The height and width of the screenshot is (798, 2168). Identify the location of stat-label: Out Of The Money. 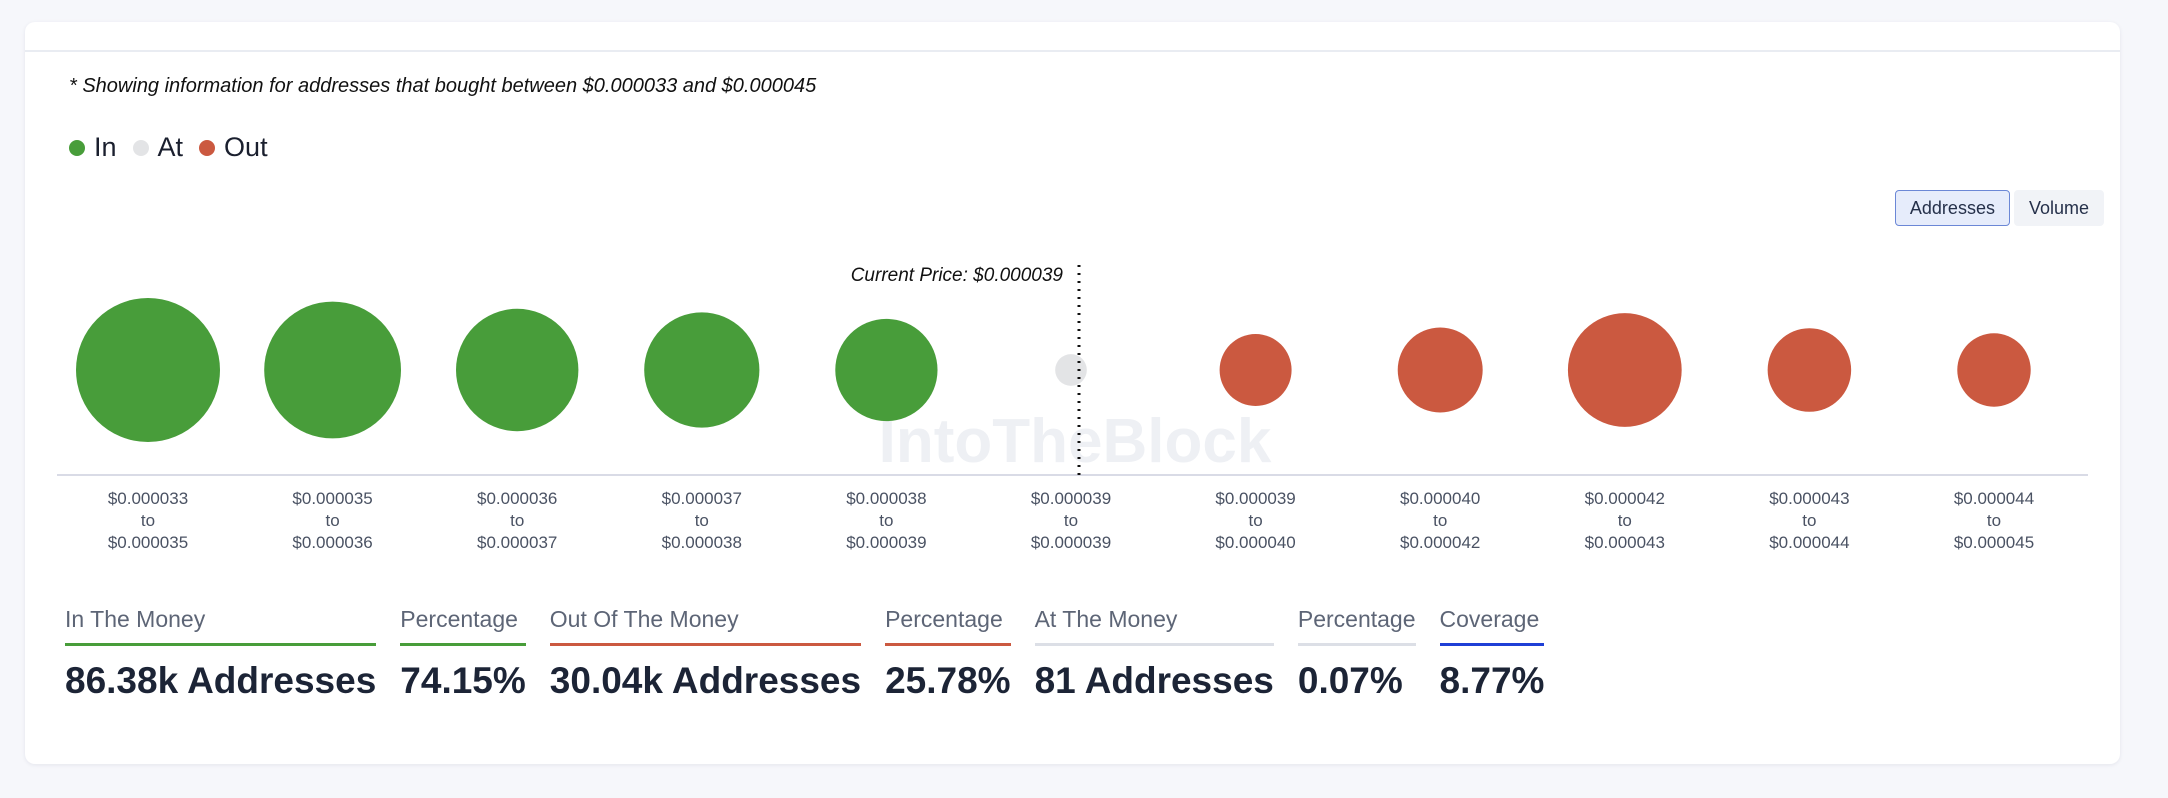
(705, 626).